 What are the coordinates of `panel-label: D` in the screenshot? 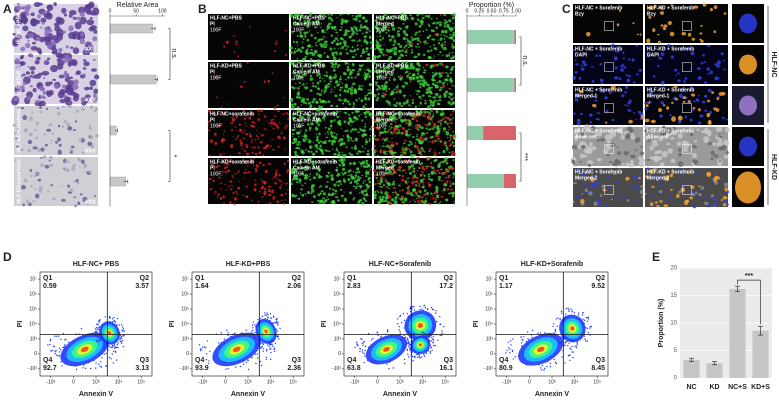 It's located at (7, 257).